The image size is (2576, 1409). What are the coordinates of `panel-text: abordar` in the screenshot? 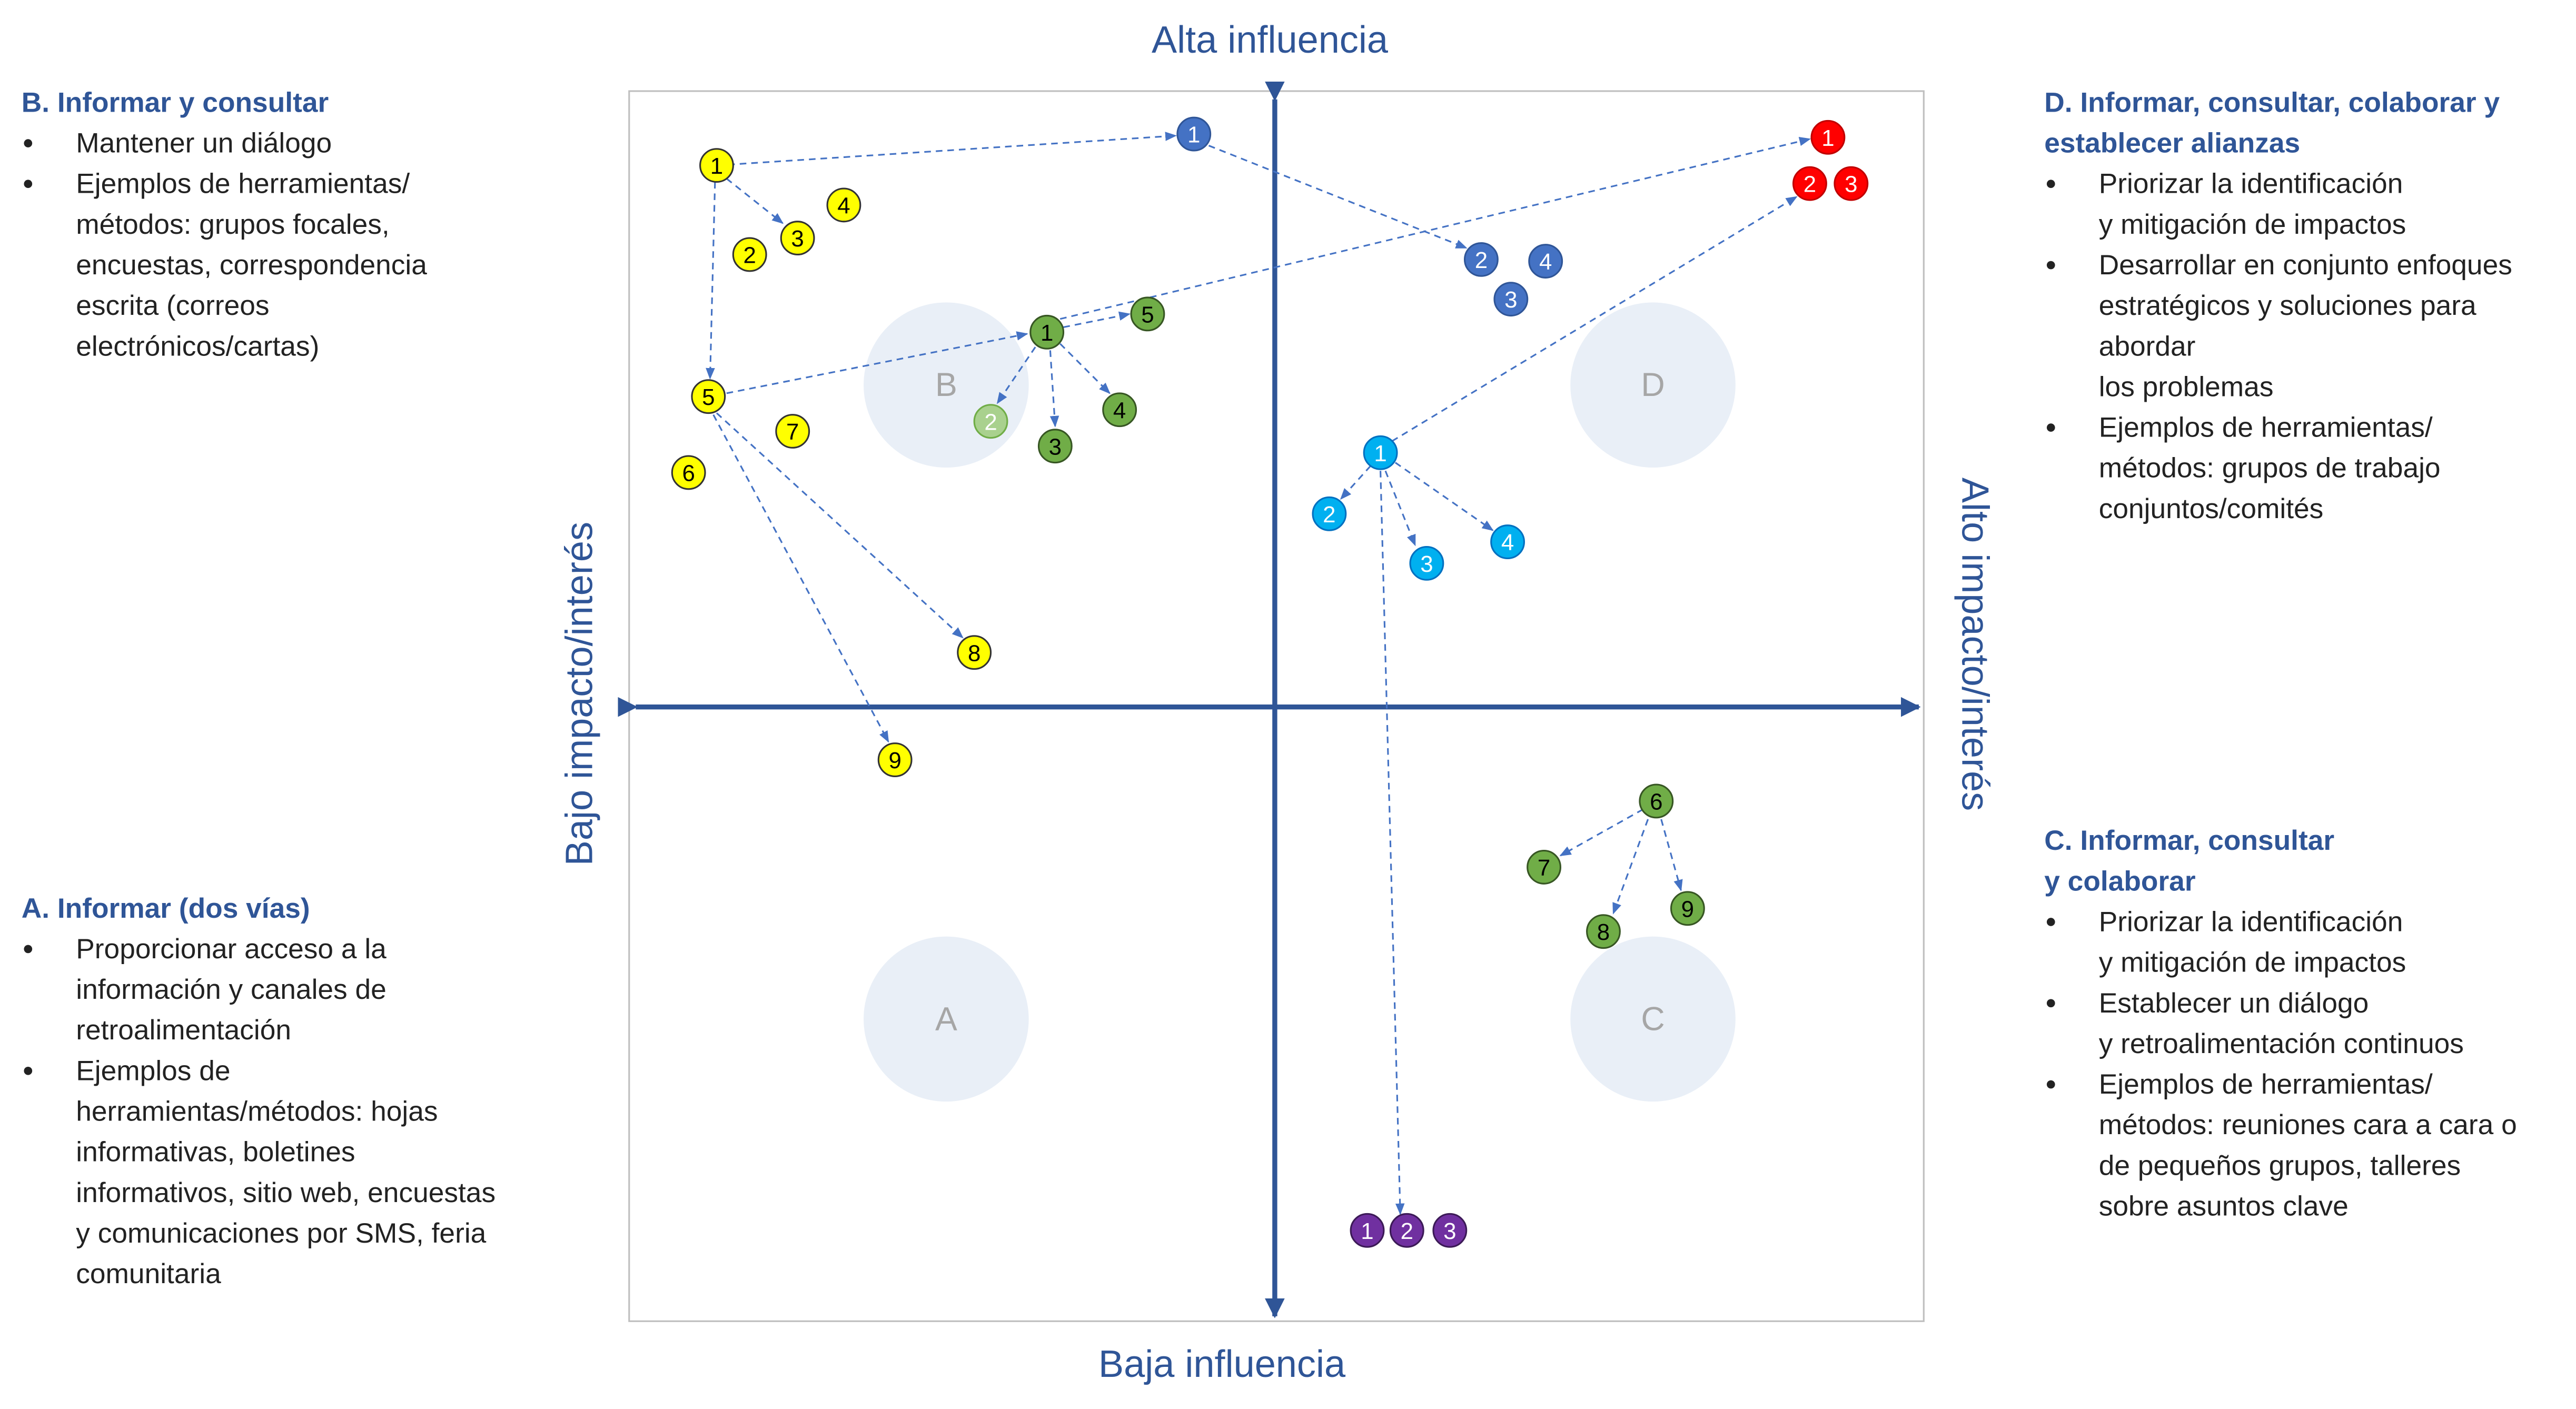 It's located at (2147, 346).